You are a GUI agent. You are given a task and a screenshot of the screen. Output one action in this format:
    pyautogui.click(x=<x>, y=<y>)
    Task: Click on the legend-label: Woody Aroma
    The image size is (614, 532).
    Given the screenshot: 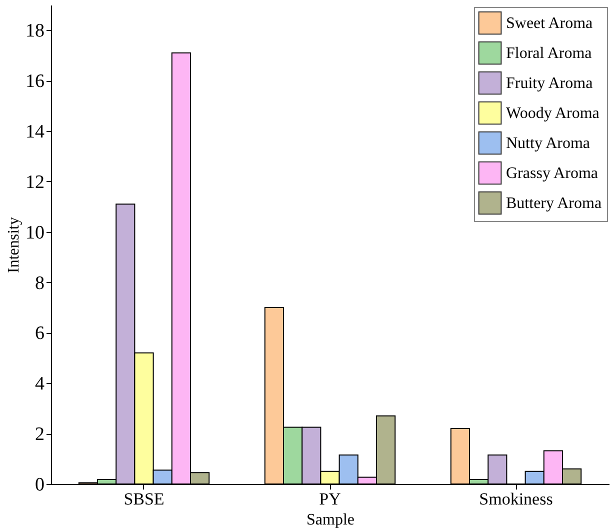 What is the action you would take?
    pyautogui.click(x=553, y=113)
    